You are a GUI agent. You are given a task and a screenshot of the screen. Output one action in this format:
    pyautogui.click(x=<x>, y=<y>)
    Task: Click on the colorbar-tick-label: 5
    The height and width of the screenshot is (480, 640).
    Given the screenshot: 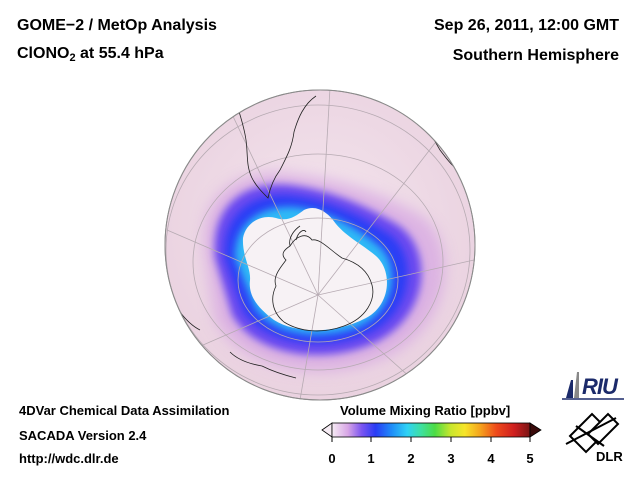 What is the action you would take?
    pyautogui.click(x=530, y=458)
    